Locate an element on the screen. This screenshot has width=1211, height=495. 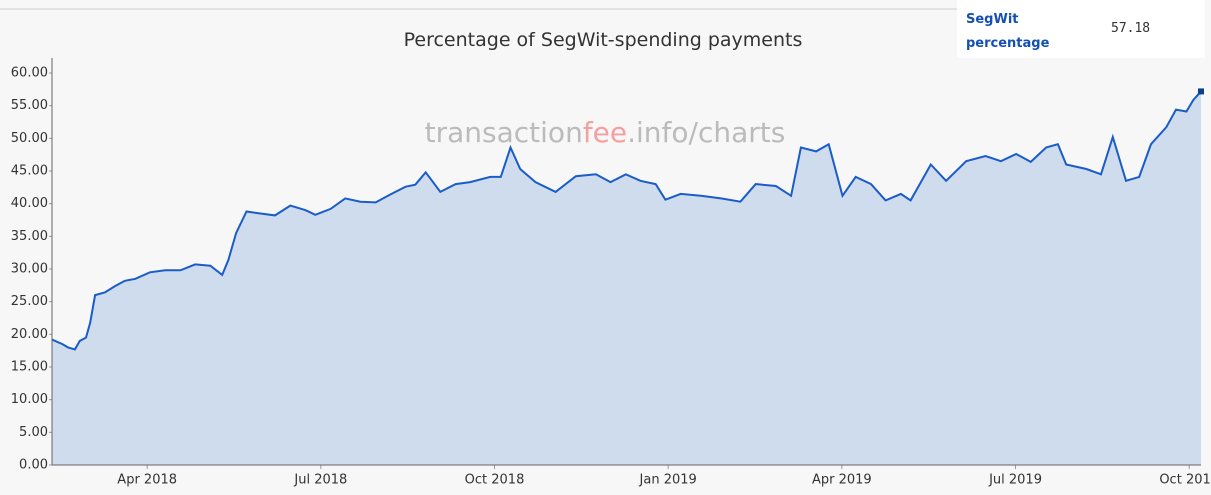
y-tick-label: 5.00 is located at coordinates (33, 432).